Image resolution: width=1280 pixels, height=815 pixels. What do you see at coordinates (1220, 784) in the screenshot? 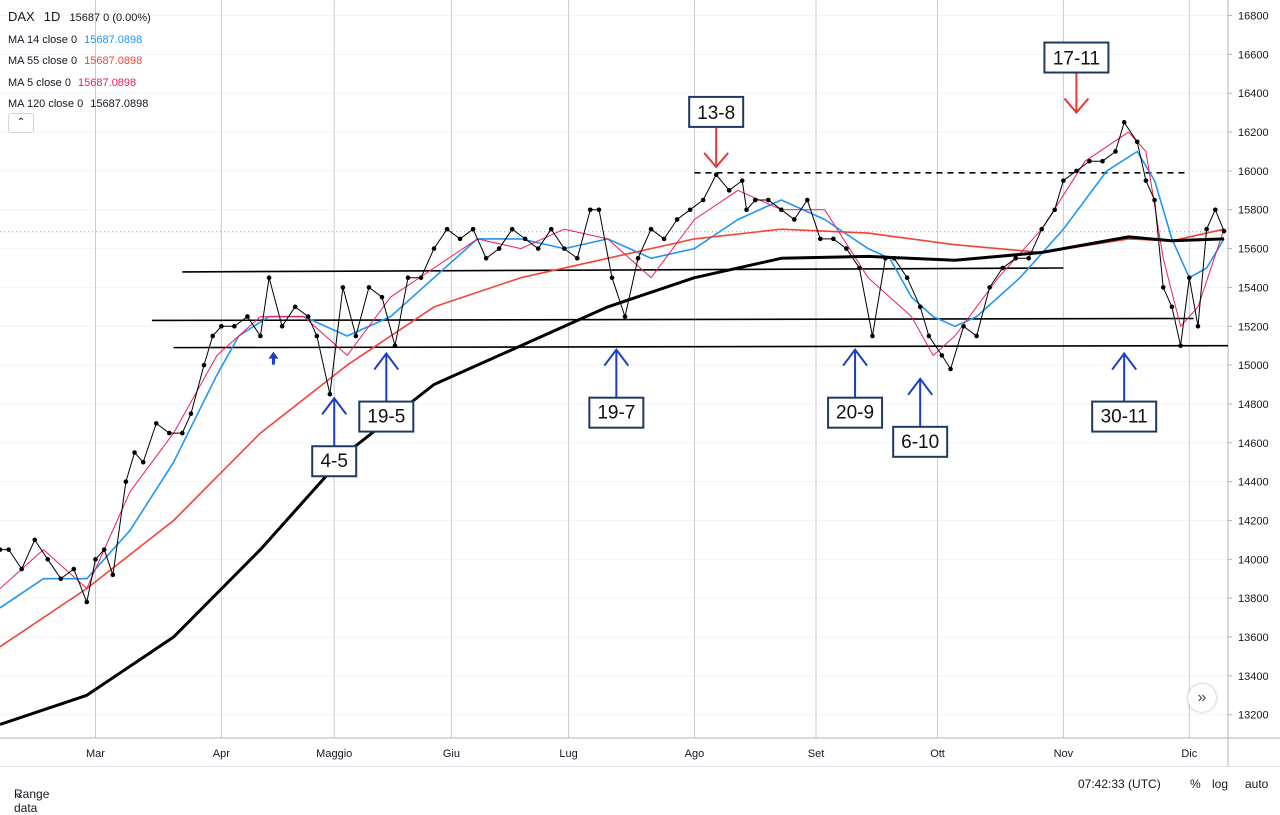
I see `log-toggle: log` at bounding box center [1220, 784].